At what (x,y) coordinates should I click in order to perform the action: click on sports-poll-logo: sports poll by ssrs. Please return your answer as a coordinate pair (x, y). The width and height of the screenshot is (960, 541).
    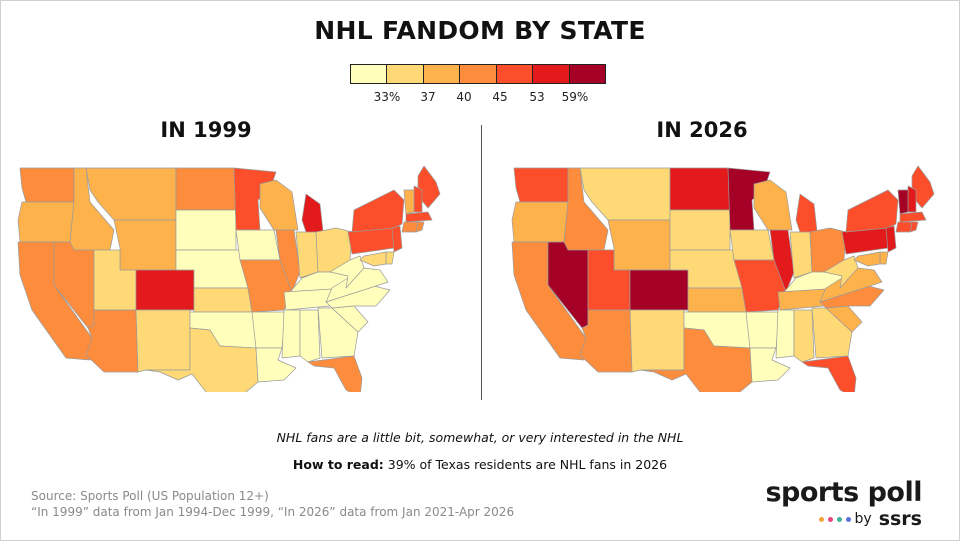
    Looking at the image, I should click on (843, 504).